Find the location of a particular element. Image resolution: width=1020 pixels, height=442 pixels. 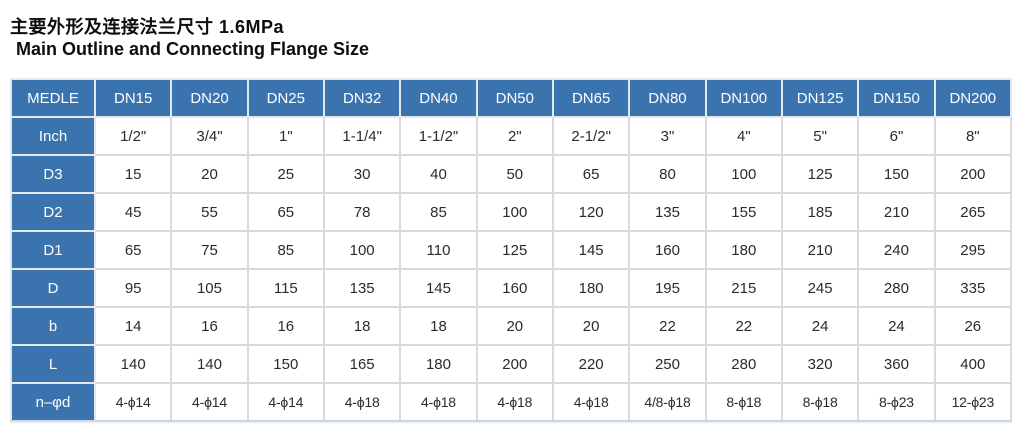

table-cell: 4" is located at coordinates (743, 136).